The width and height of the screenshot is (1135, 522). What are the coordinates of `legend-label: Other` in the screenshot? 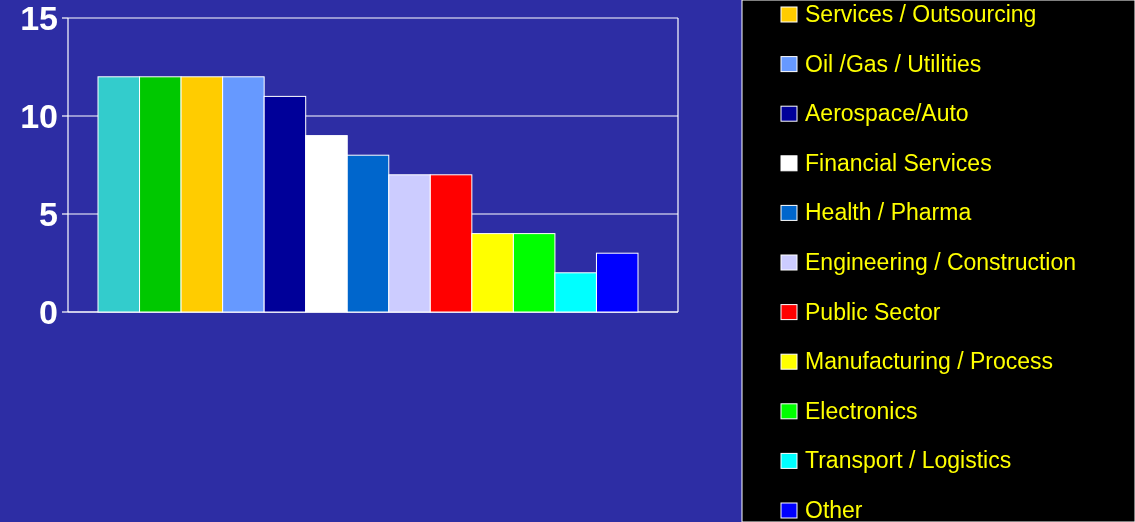 It's located at (834, 509).